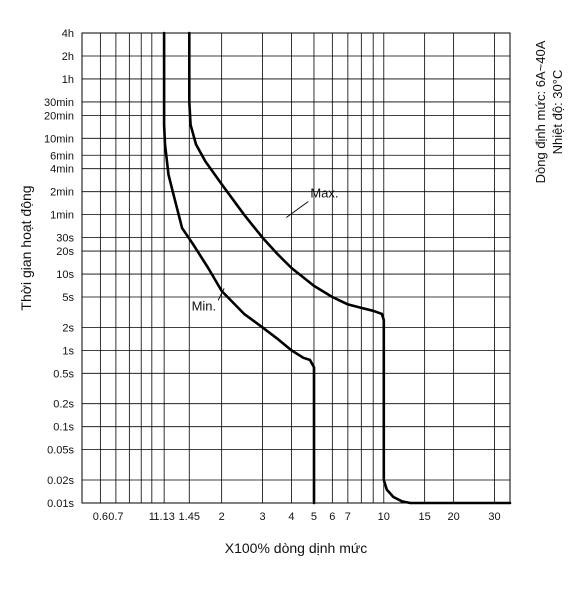 The image size is (587, 592). Describe the element at coordinates (63, 428) in the screenshot. I see `y-tick-label: 0.1s` at that location.